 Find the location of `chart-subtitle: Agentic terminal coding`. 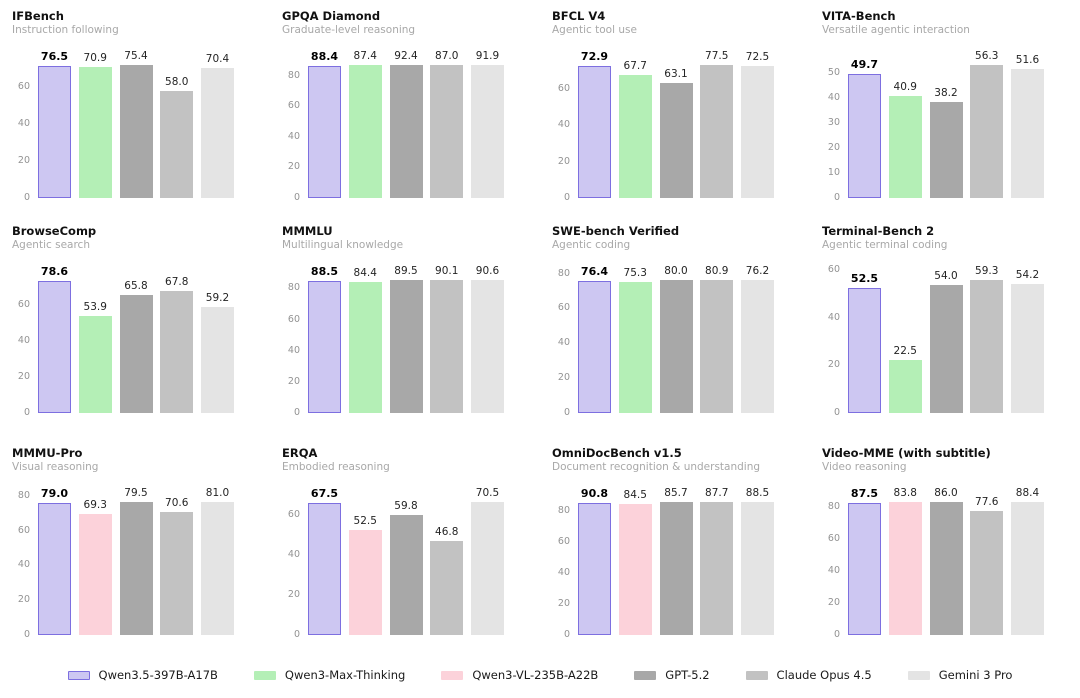

chart-subtitle: Agentic terminal coding is located at coordinates (885, 245).